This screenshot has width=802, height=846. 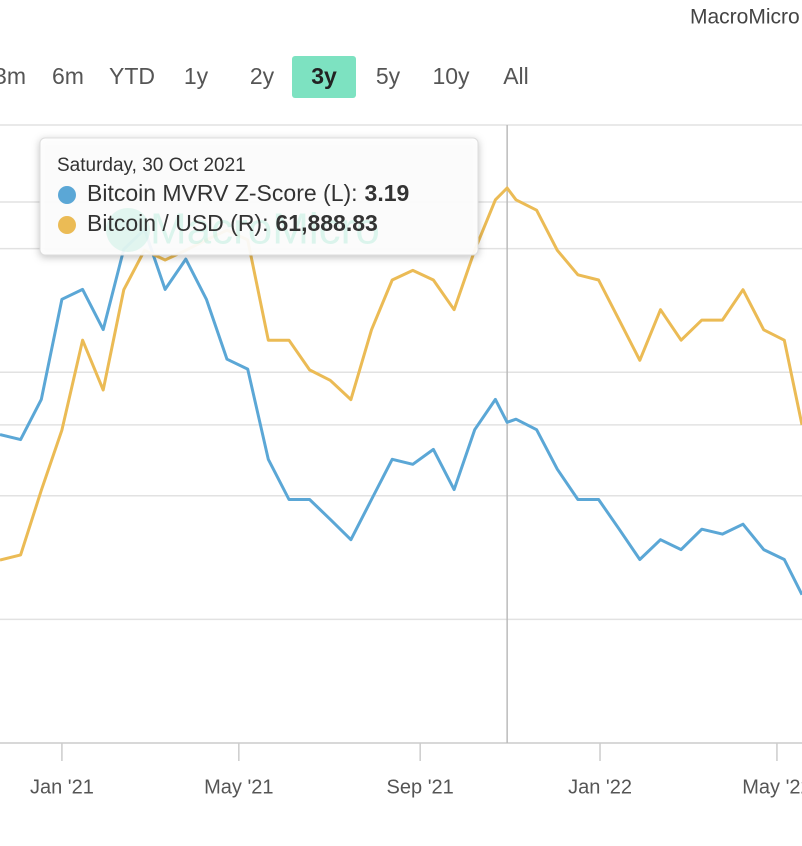 I want to click on range-button: All, so click(x=516, y=76).